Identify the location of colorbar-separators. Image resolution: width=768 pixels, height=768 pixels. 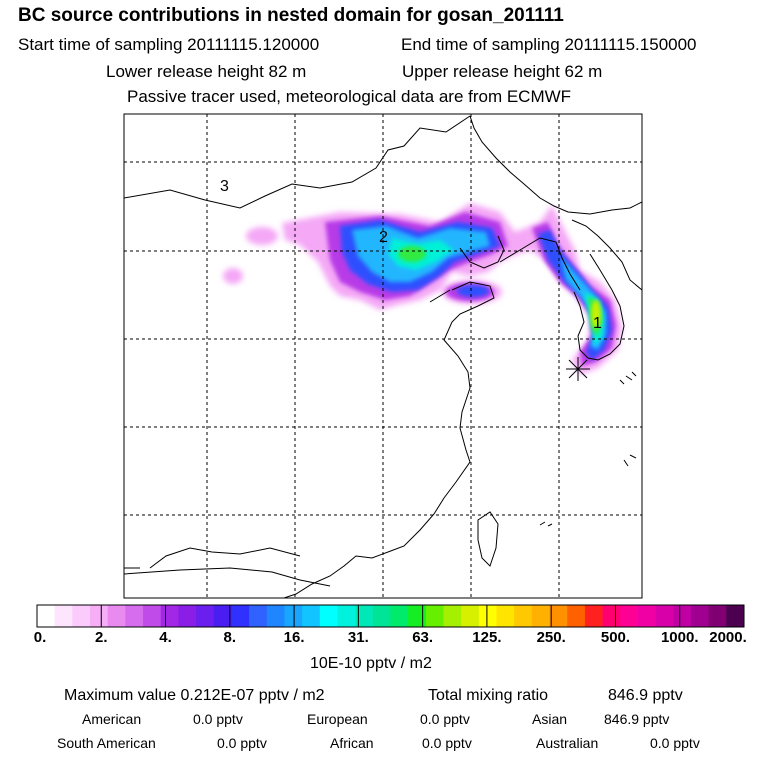
(390, 616).